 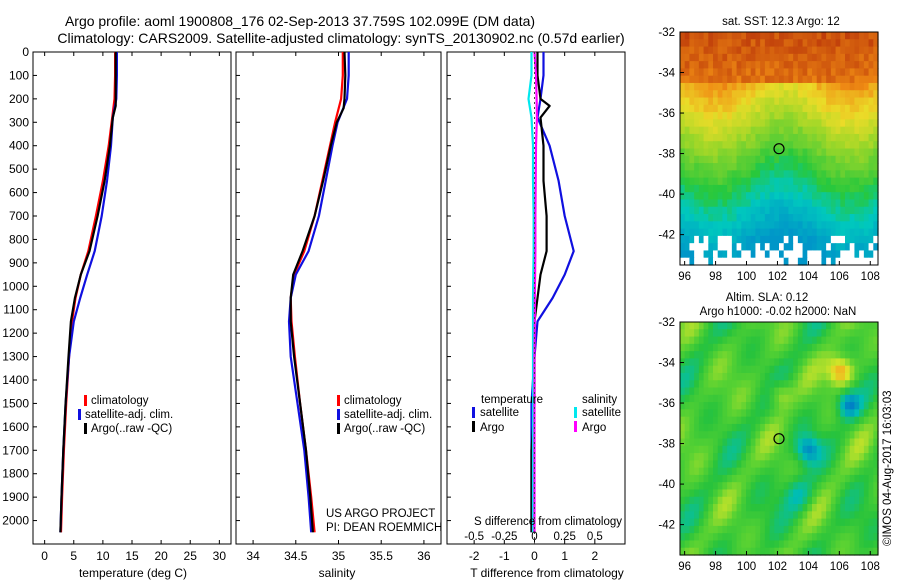 I want to click on lat-tick-label: -34, so click(x=666, y=364).